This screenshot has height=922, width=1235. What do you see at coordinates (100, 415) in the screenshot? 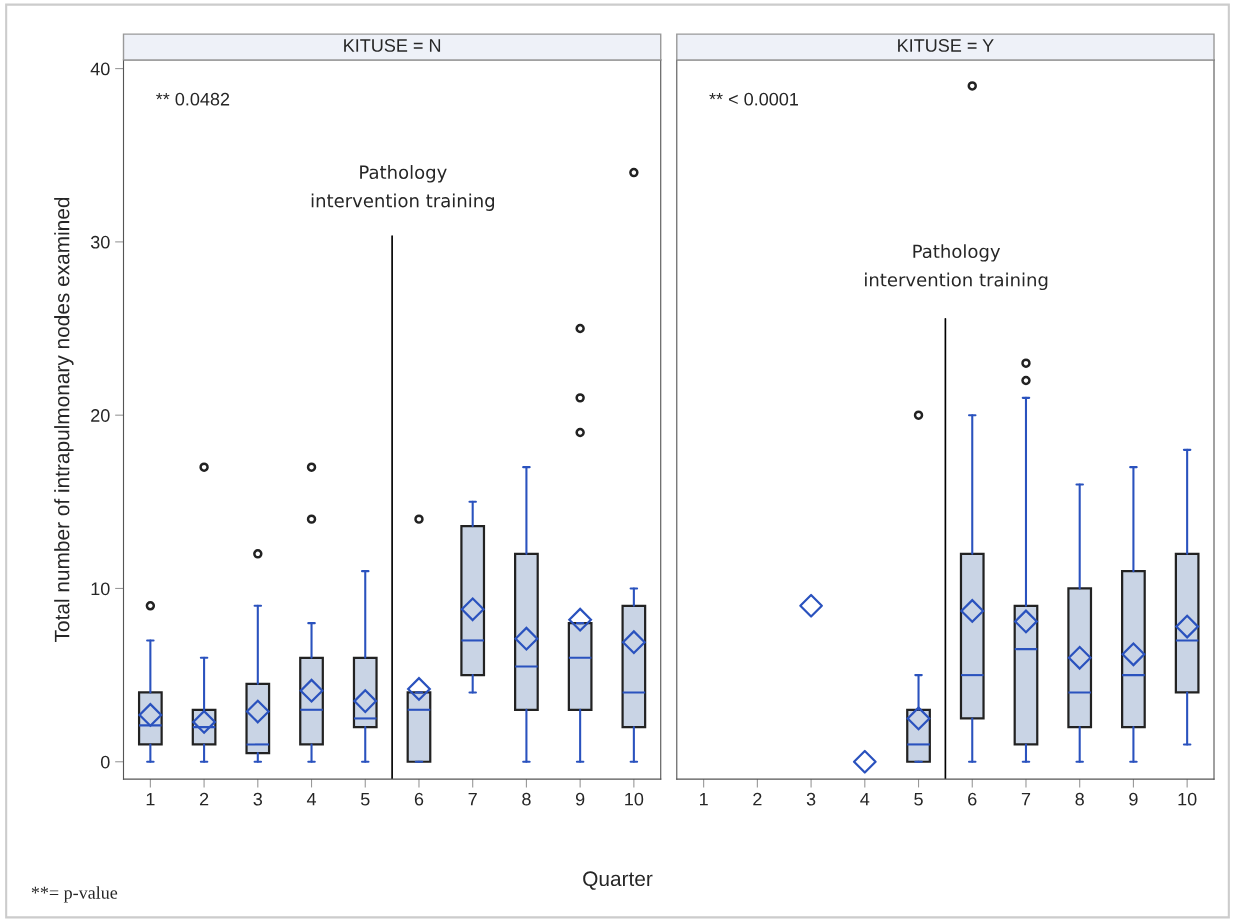
I see `y-tick-label: 20` at bounding box center [100, 415].